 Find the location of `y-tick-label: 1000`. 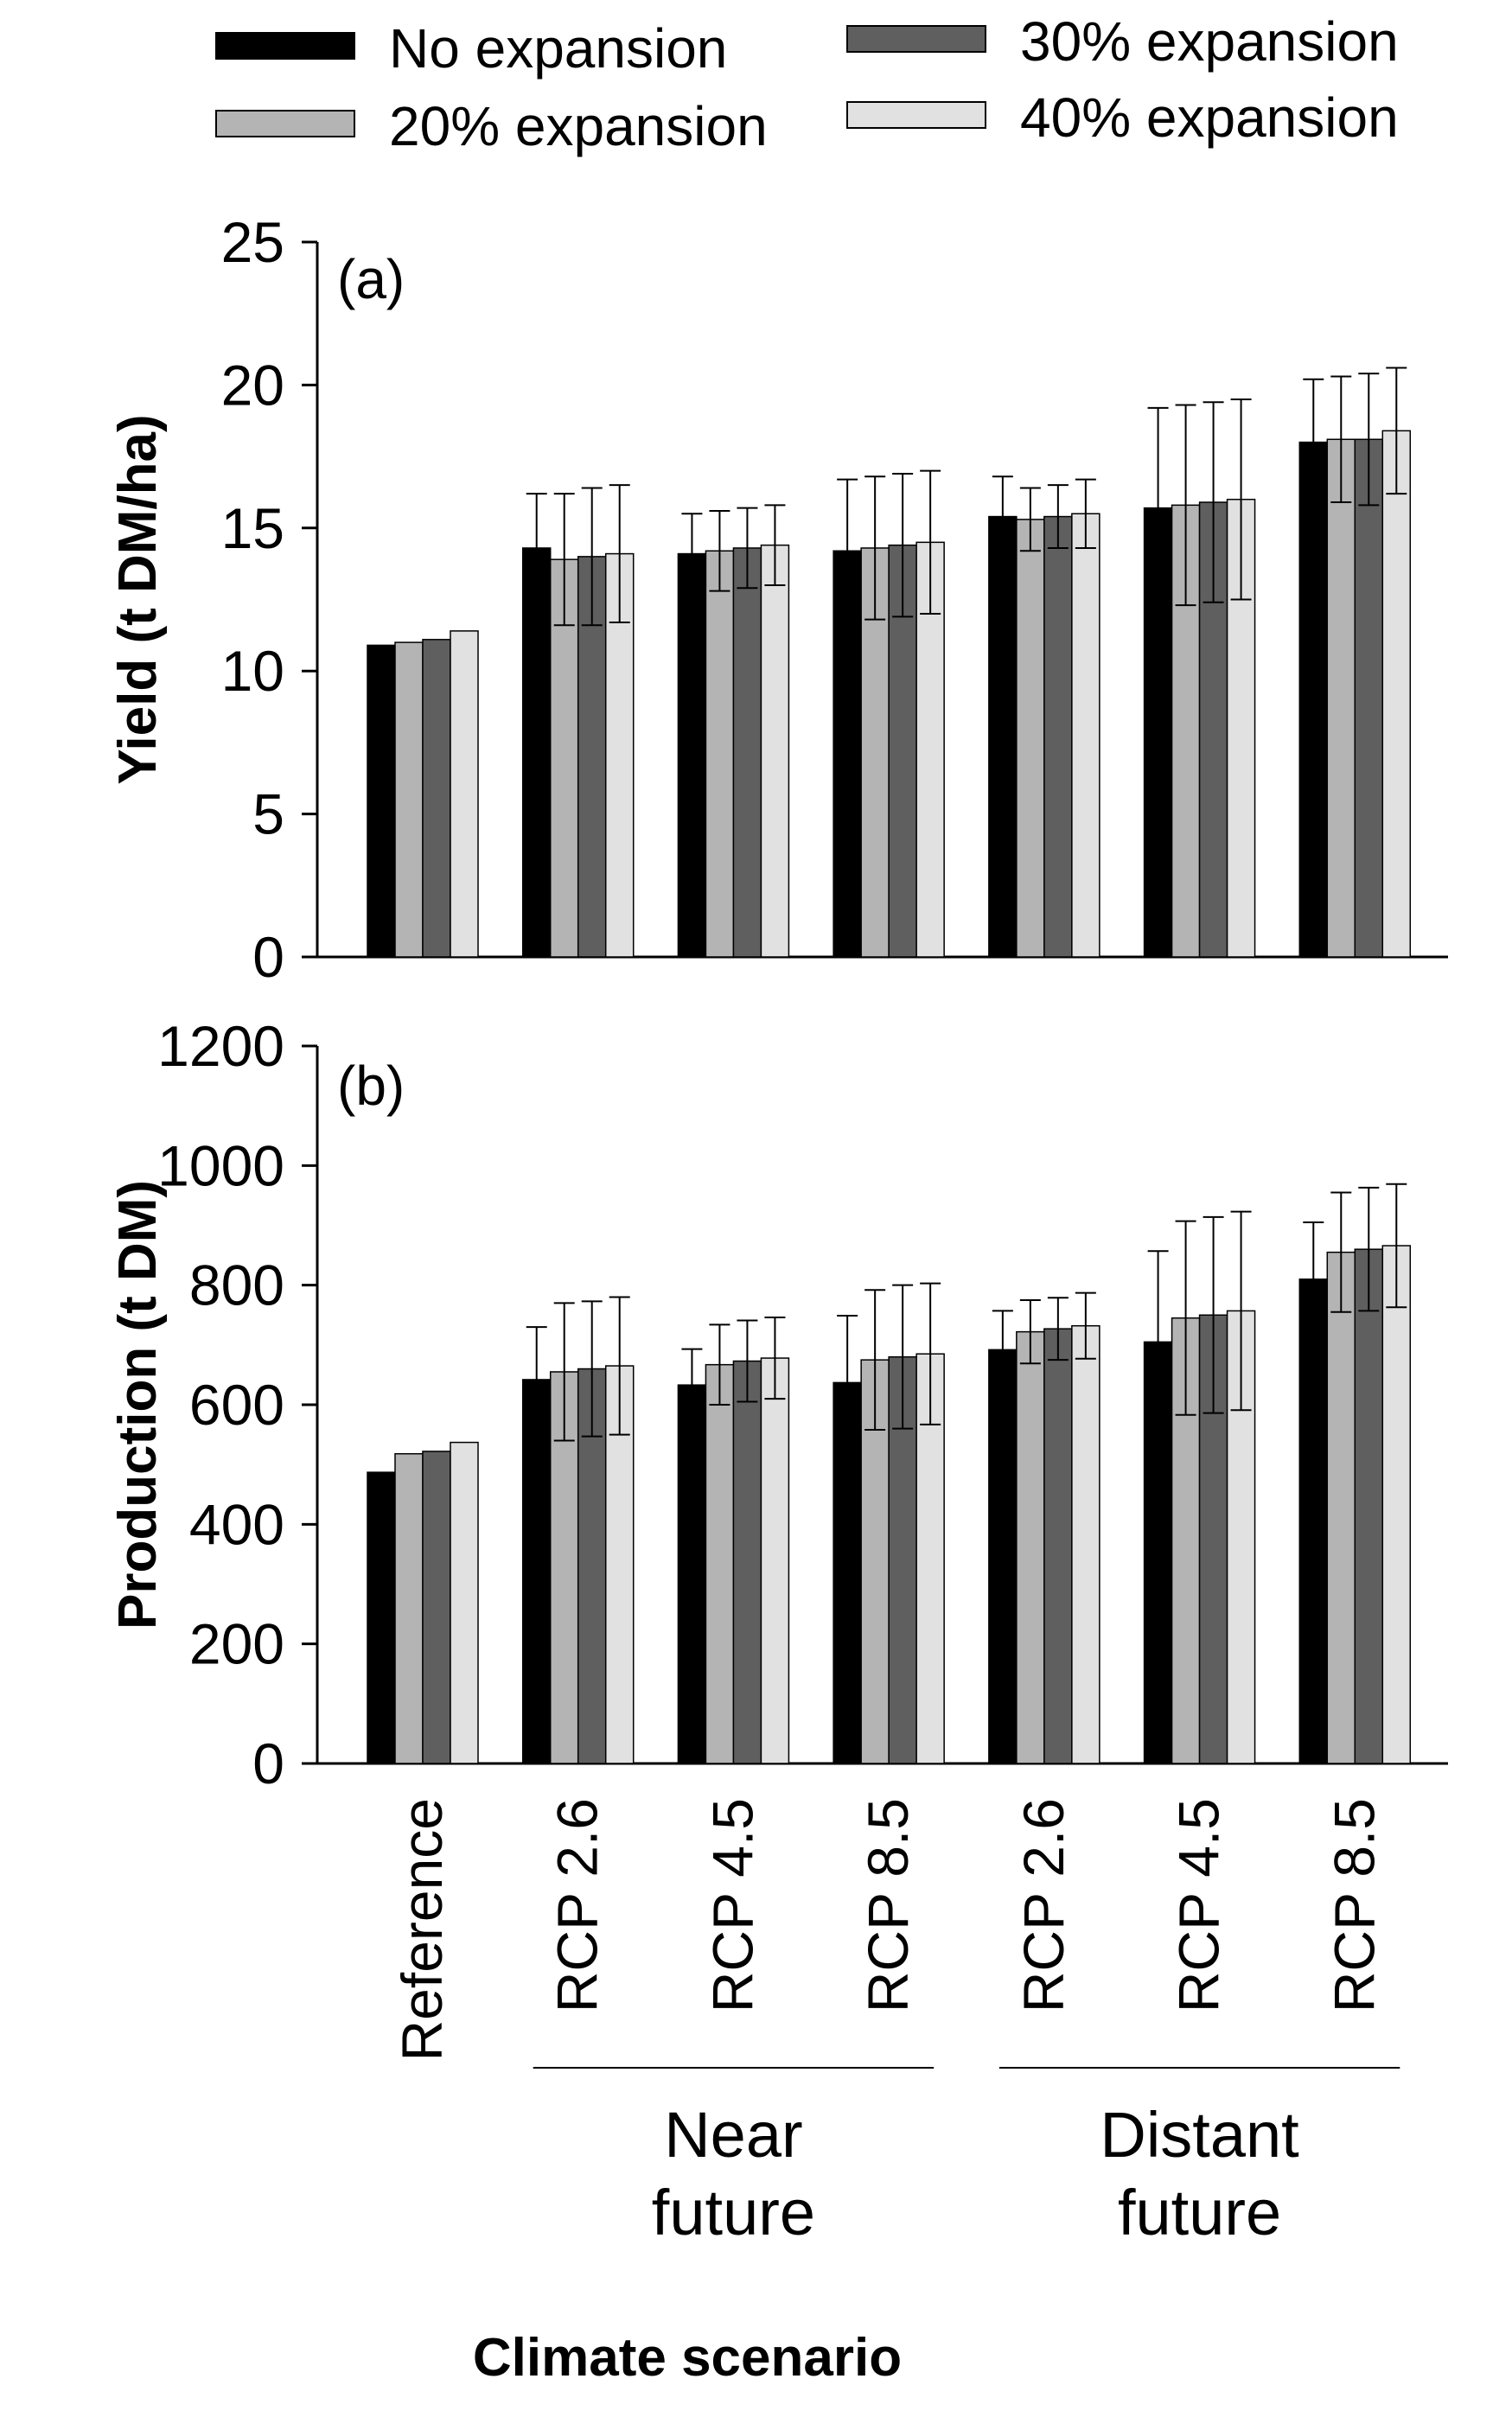

y-tick-label: 1000 is located at coordinates (221, 1165).